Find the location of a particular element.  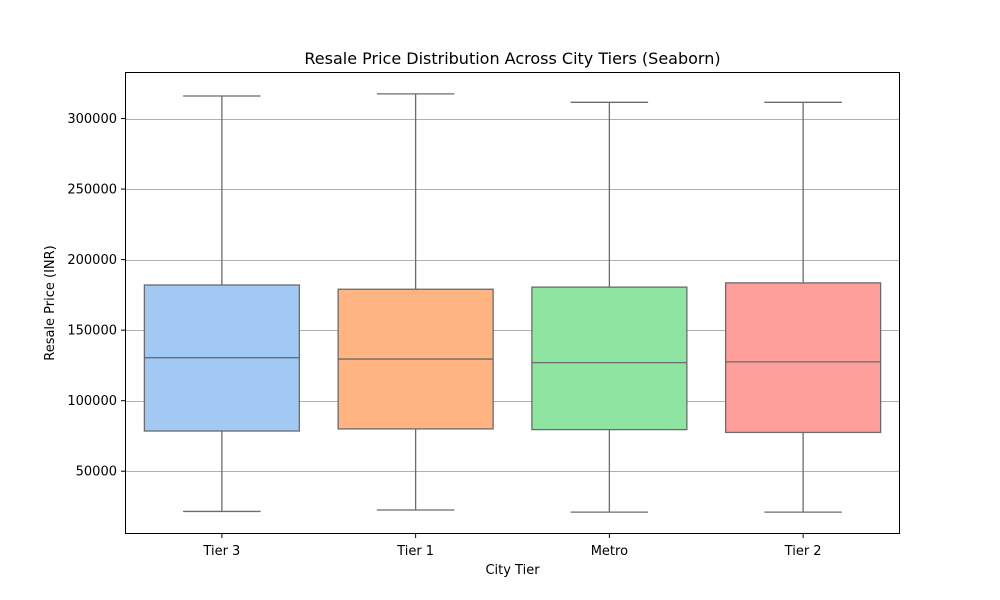

box-metro is located at coordinates (609, 307).